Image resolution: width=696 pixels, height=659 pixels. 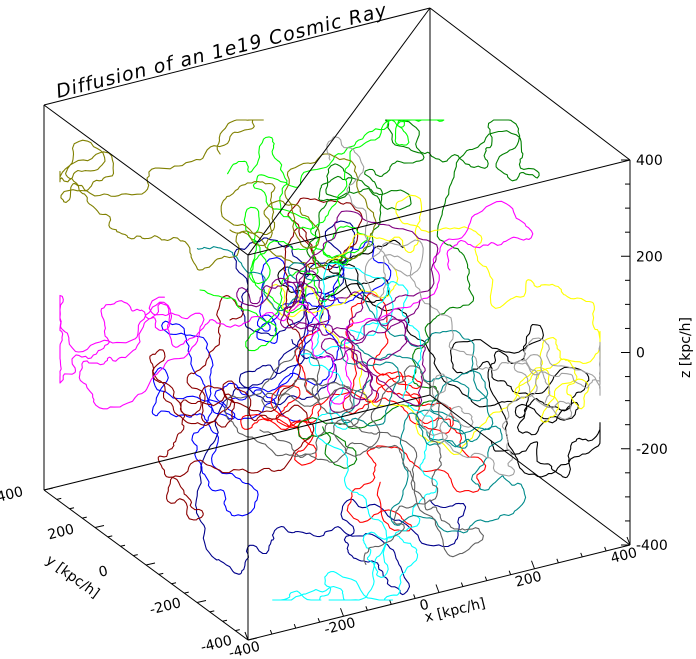 What do you see at coordinates (649, 161) in the screenshot?
I see `z-tick-label: 400` at bounding box center [649, 161].